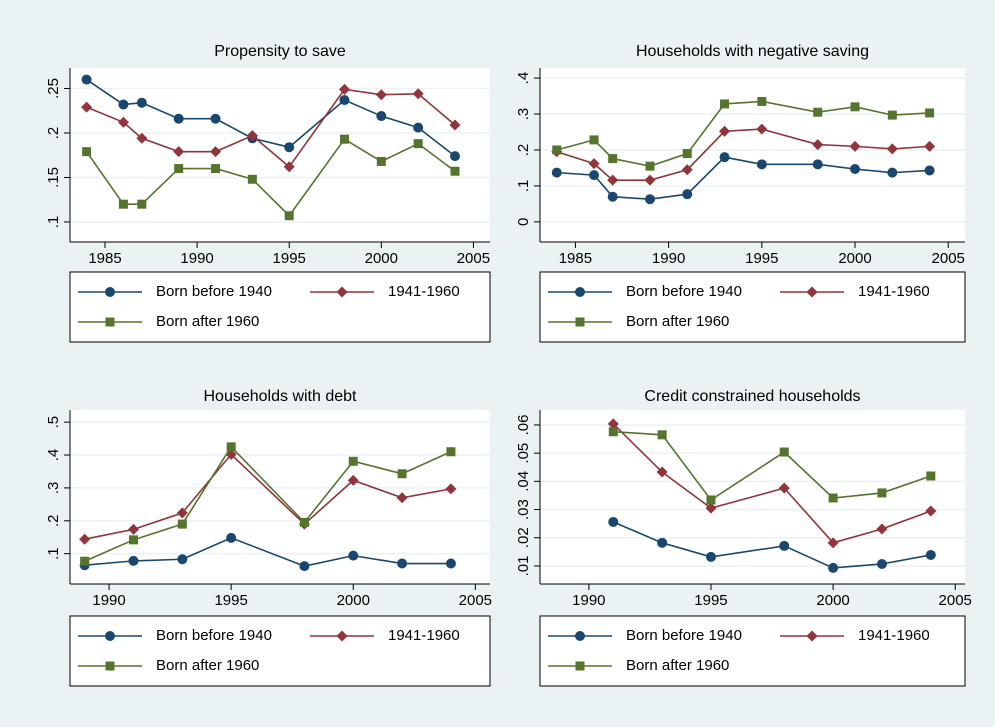  Describe the element at coordinates (752, 155) in the screenshot. I see `plot-area` at that location.